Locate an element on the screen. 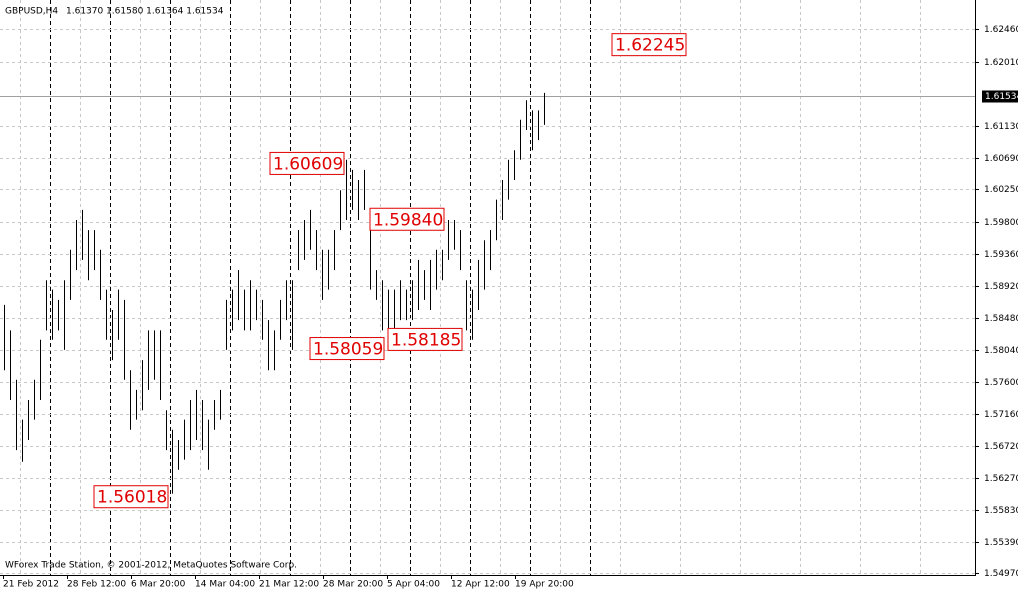  y-tick-label: 1.56720 is located at coordinates (1001, 447).